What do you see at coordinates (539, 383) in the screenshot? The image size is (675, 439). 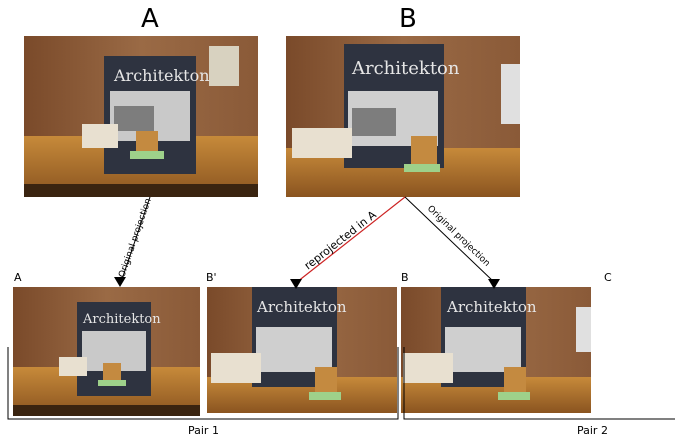 I see `bracket-pair2` at bounding box center [539, 383].